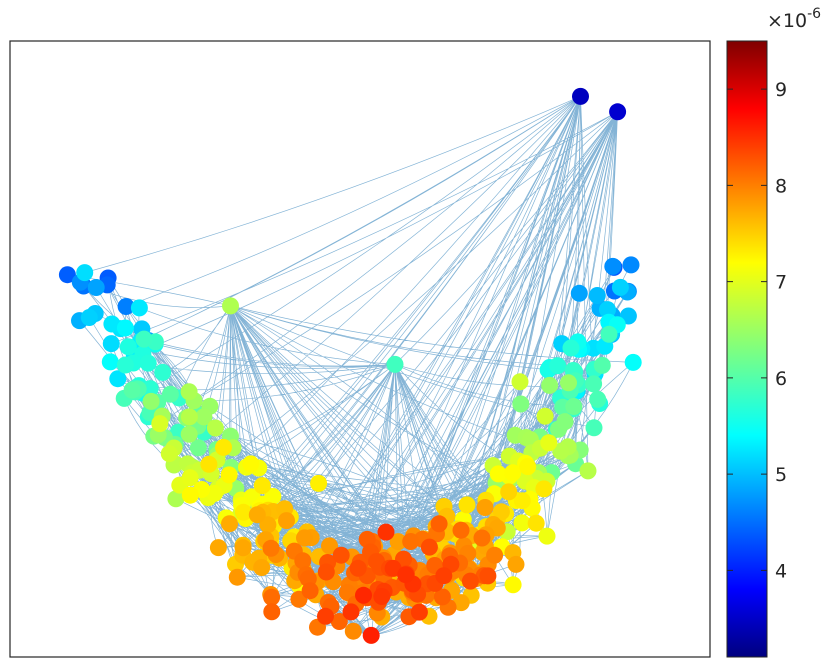 The height and width of the screenshot is (671, 830). I want to click on colorbar-tick-label: 7, so click(781, 283).